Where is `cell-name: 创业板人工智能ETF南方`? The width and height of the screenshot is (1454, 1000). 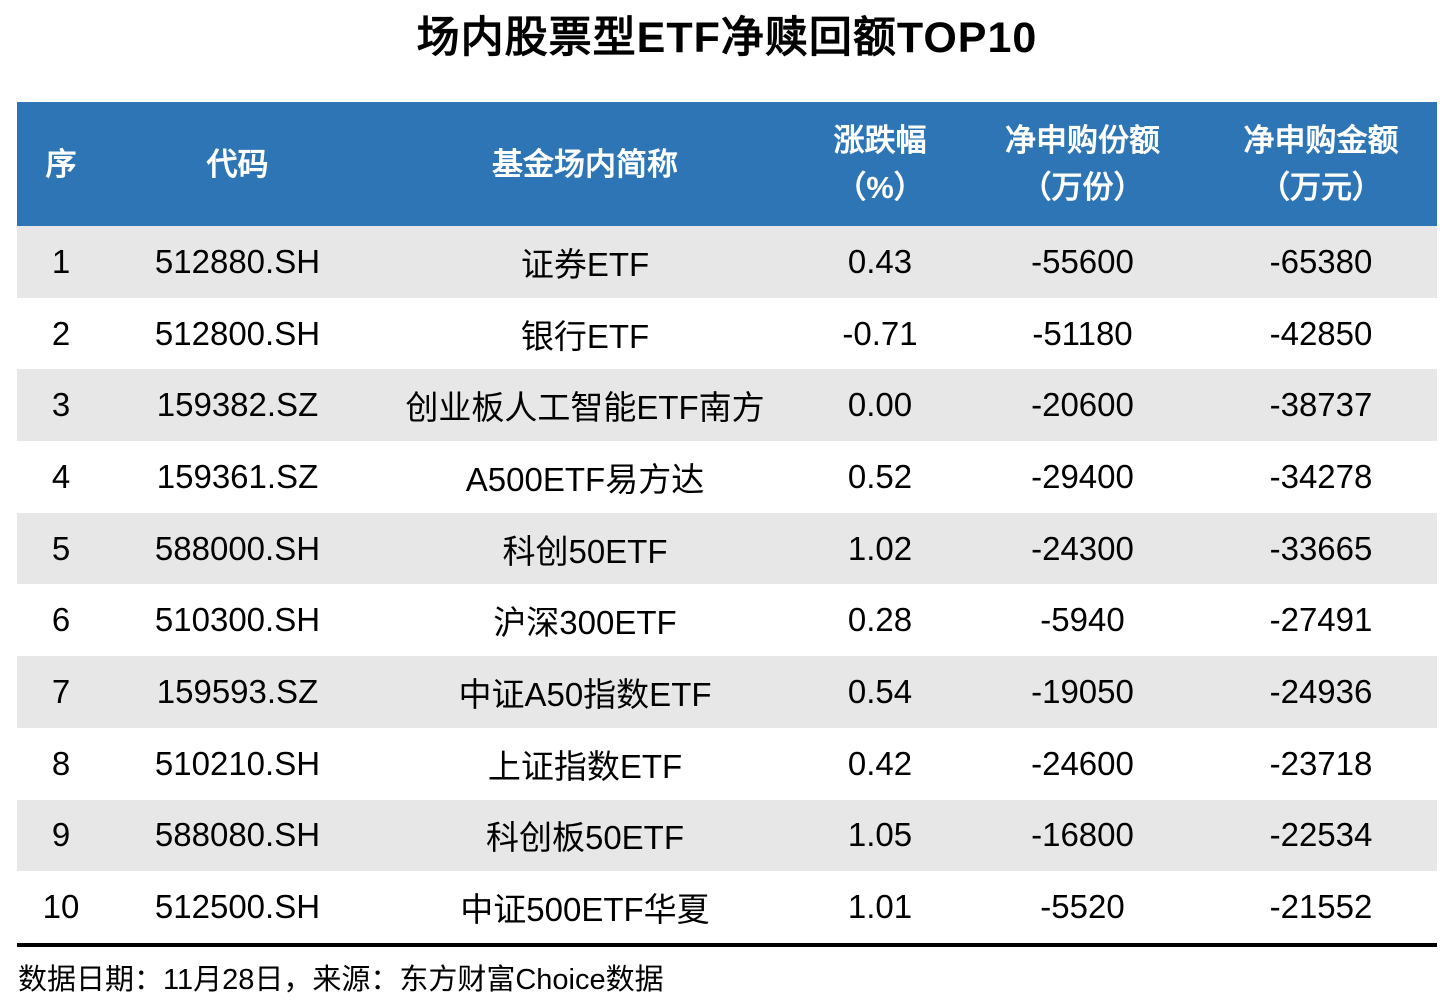
cell-name: 创业板人工智能ETF南方 is located at coordinates (585, 408).